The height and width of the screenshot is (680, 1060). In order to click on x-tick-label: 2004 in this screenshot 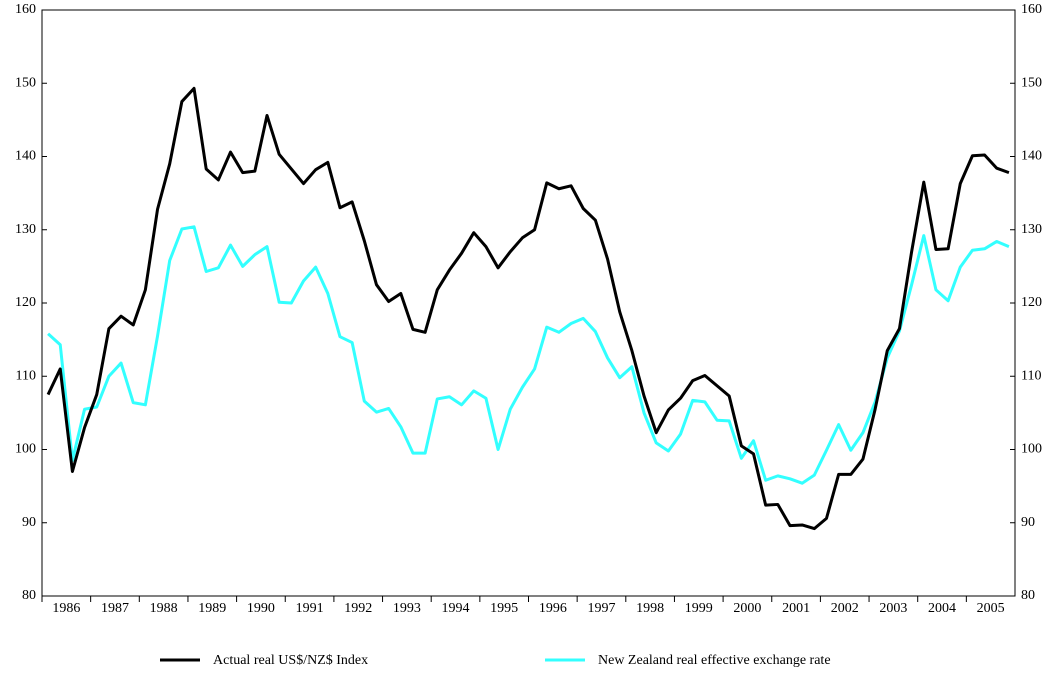, I will do `click(942, 608)`.